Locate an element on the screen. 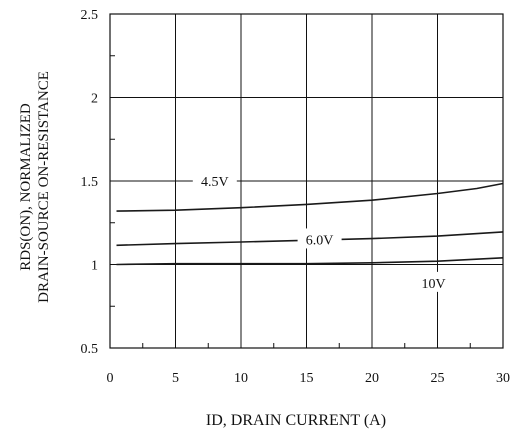 This screenshot has height=441, width=514. x-tick-label: 0 is located at coordinates (110, 378).